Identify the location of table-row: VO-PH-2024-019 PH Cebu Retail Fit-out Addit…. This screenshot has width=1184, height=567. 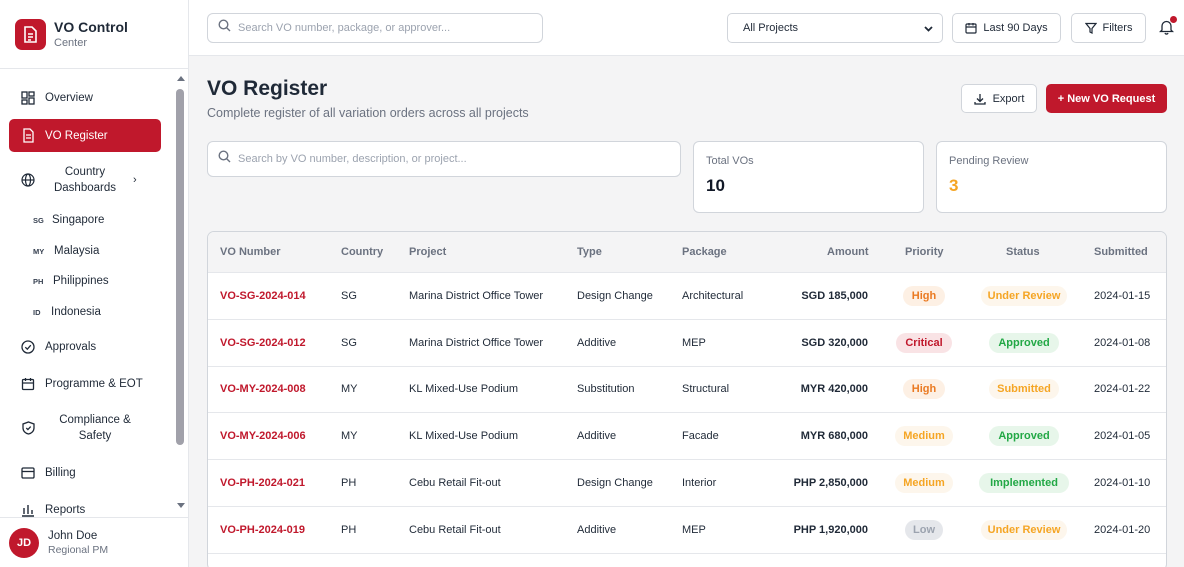
(687, 530).